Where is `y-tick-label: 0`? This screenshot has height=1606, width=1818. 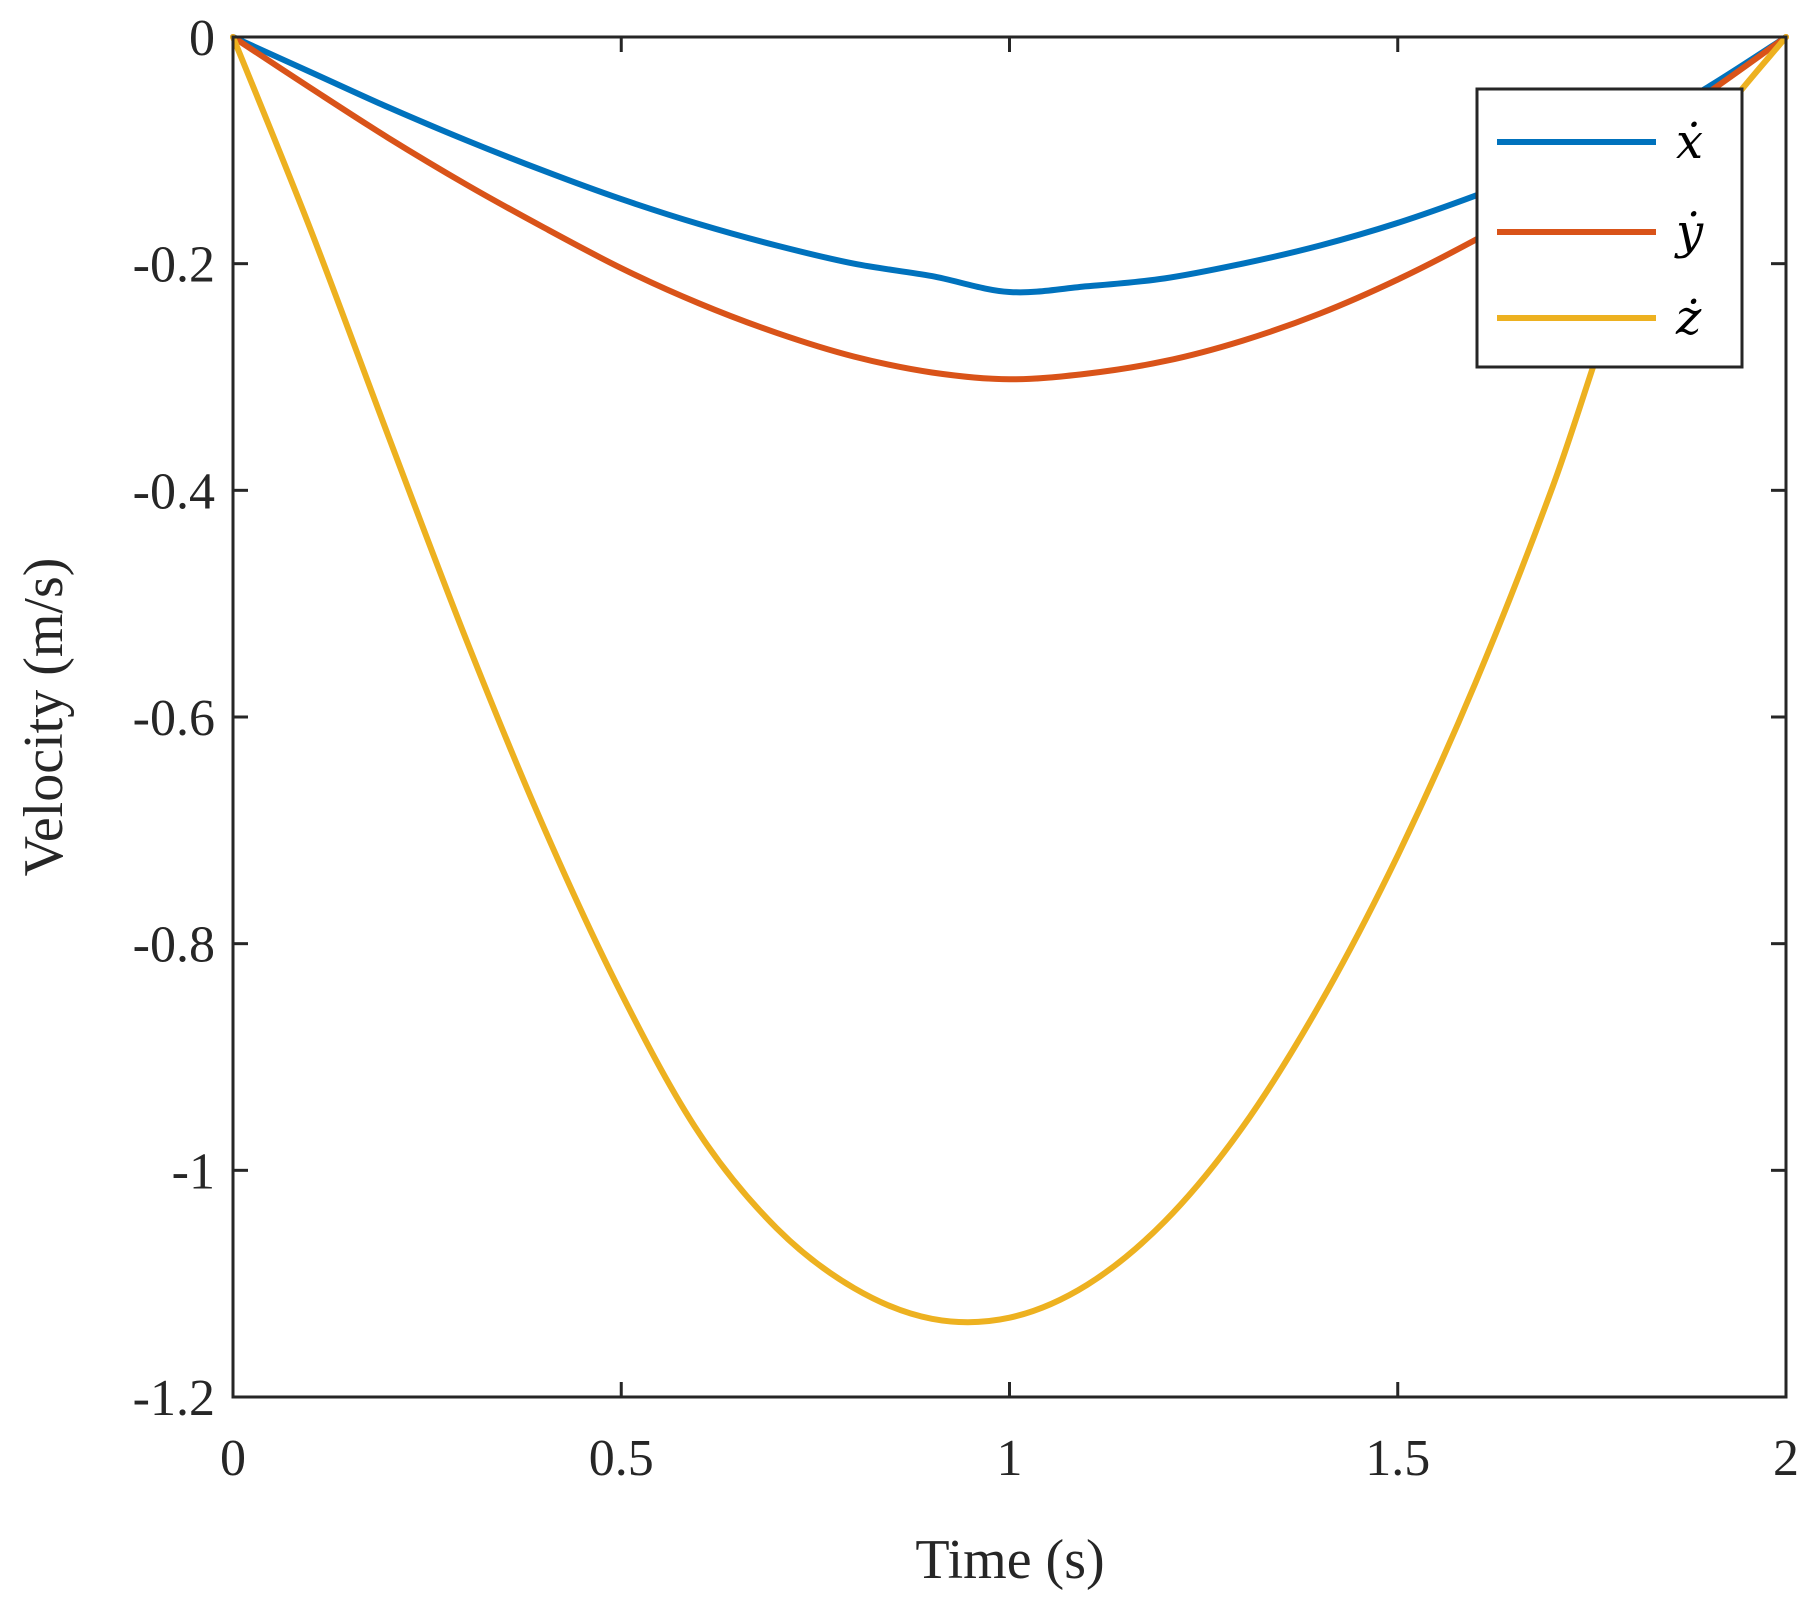
y-tick-label: 0 is located at coordinates (202, 38).